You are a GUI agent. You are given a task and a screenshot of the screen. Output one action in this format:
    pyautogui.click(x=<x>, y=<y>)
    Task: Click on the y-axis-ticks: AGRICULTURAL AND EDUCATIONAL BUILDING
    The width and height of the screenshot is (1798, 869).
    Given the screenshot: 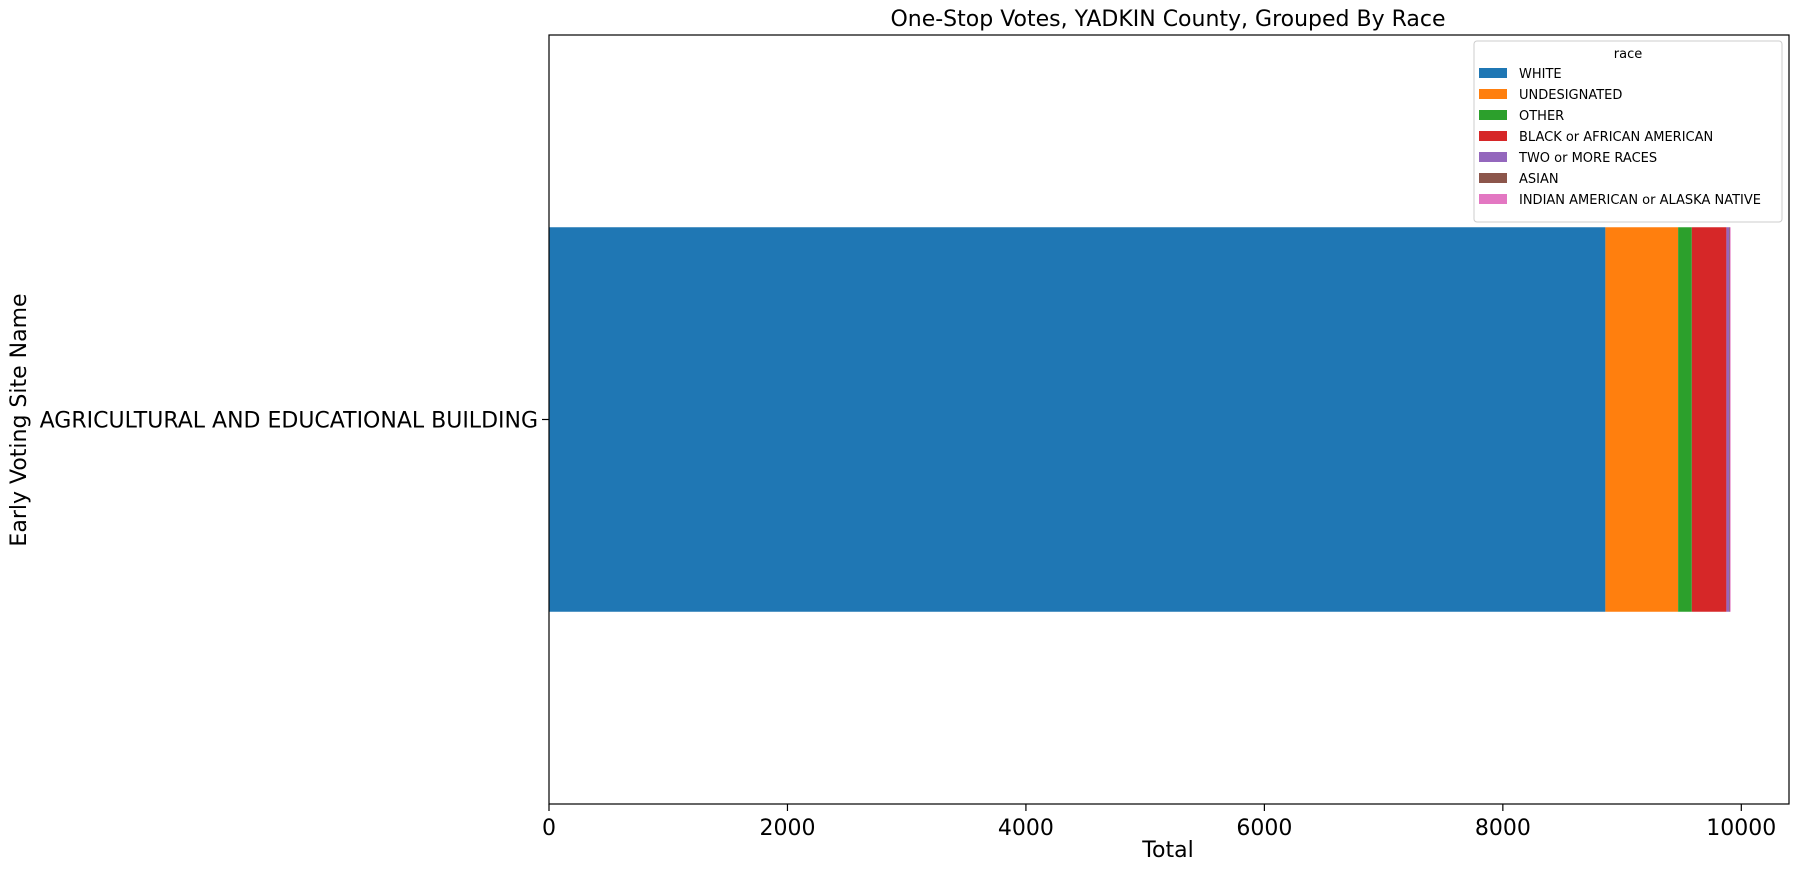 What is the action you would take?
    pyautogui.click(x=294, y=421)
    